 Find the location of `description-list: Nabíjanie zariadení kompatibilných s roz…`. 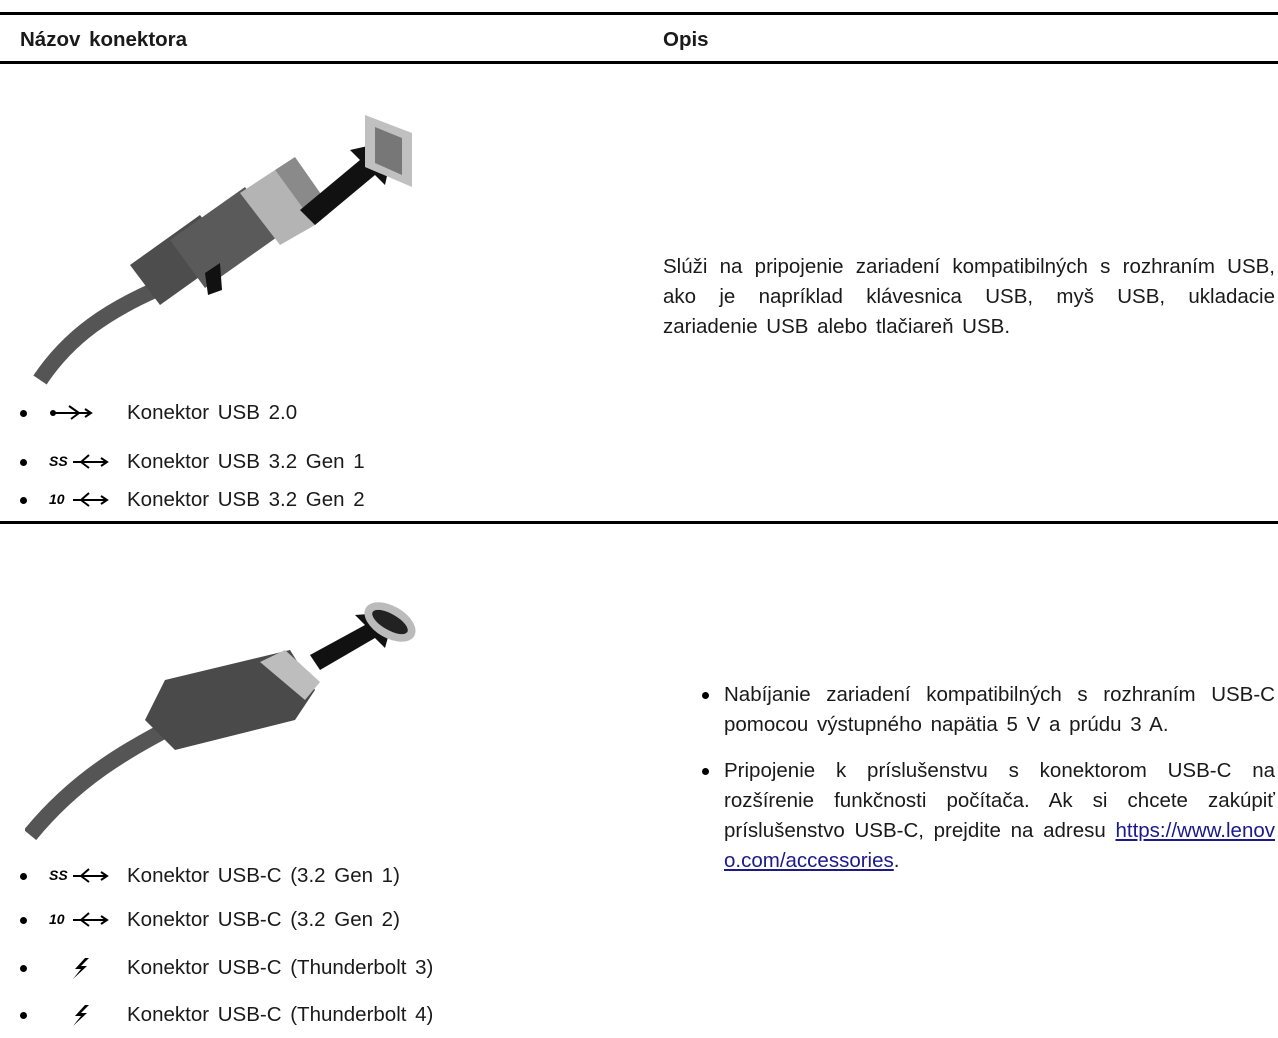

description-list: Nabíjanie zariadení kompatibilných s roz… is located at coordinates (987, 786).